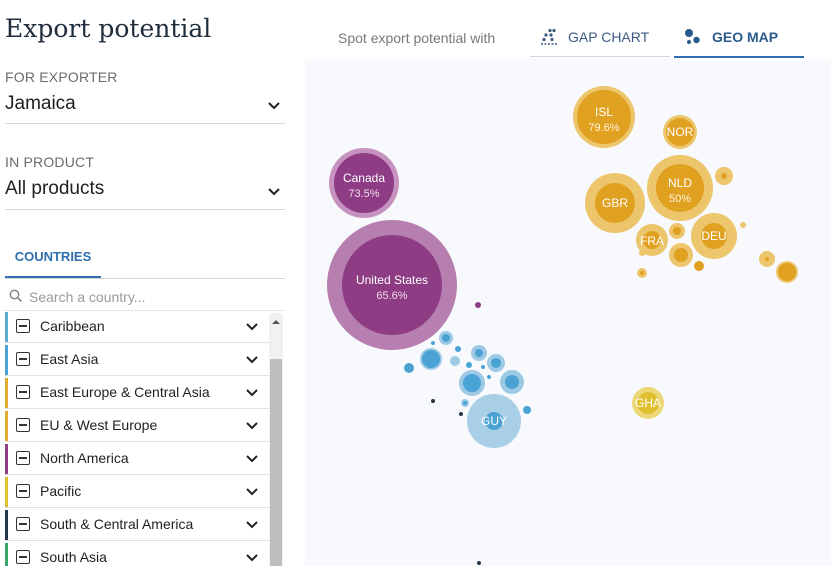 This screenshot has width=831, height=566. What do you see at coordinates (276, 322) in the screenshot?
I see `scroll-up-arrow-icon` at bounding box center [276, 322].